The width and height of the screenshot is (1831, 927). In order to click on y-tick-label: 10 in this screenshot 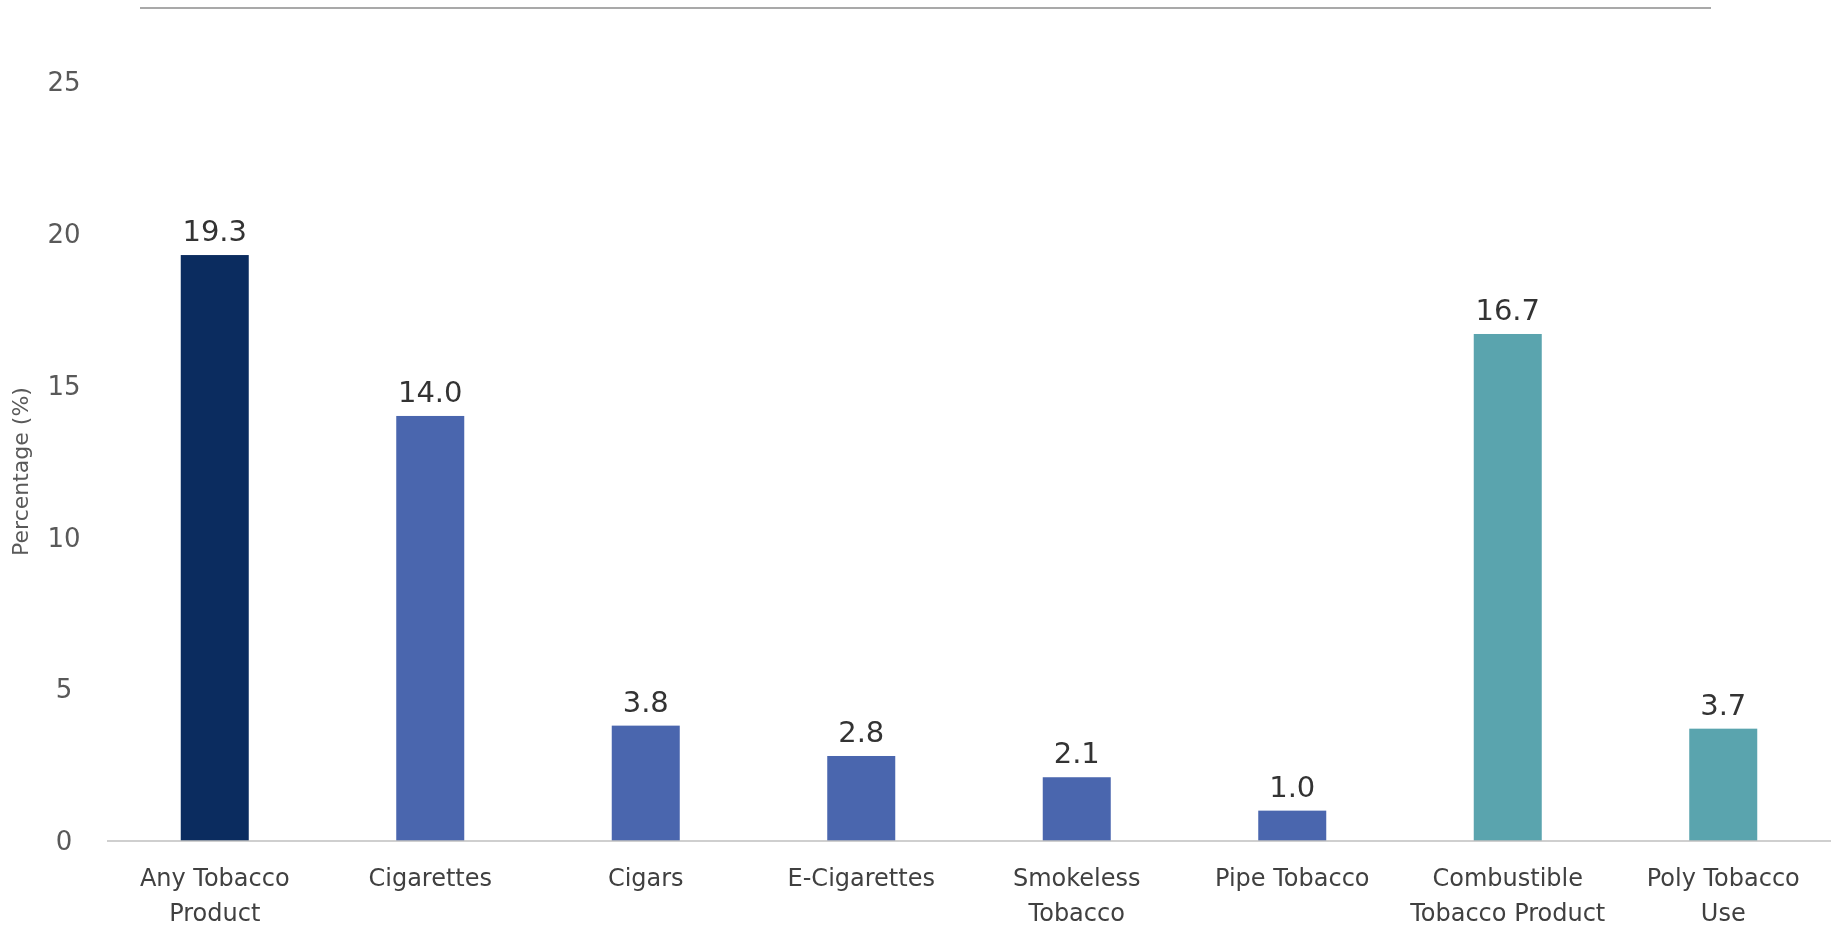, I will do `click(64, 537)`.